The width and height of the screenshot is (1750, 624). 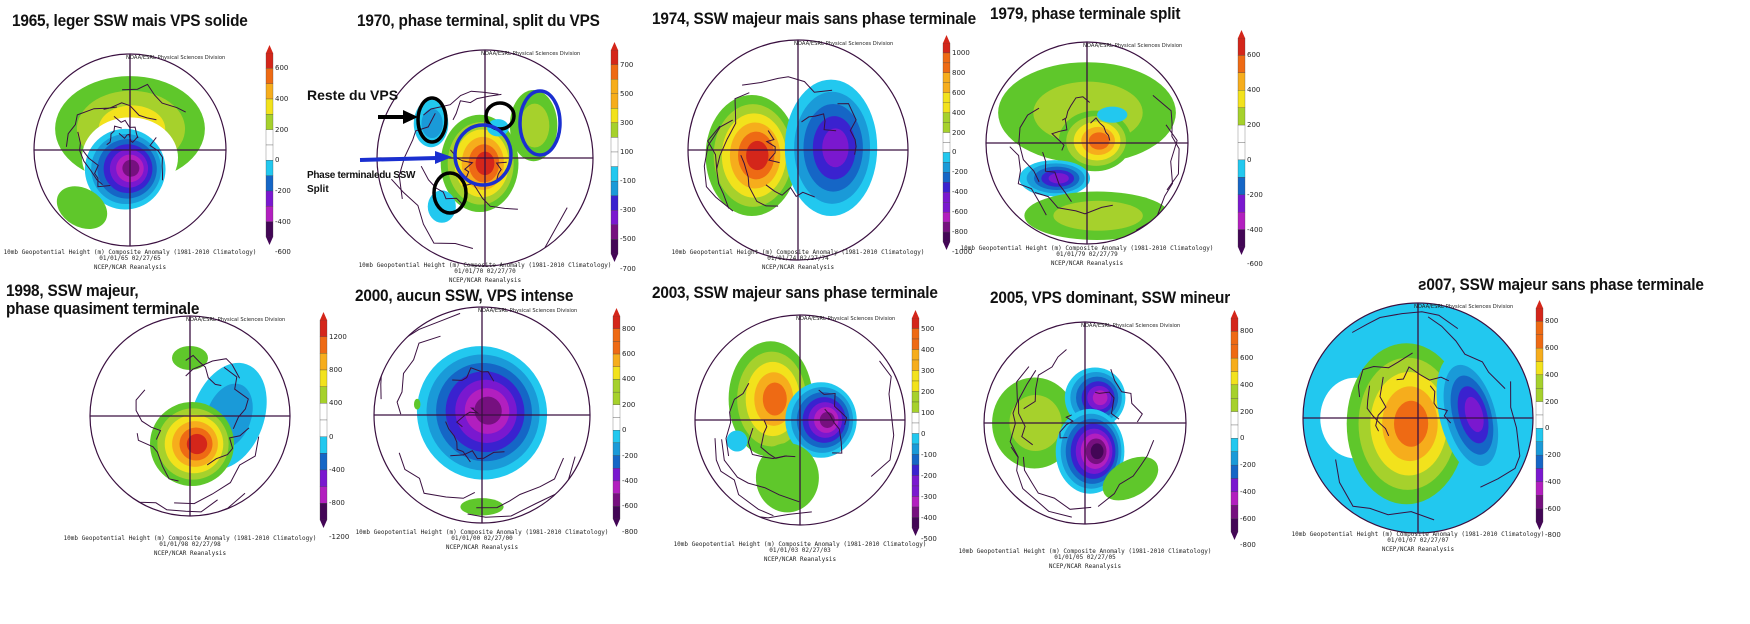 What do you see at coordinates (478, 21) in the screenshot?
I see `panel-title: 1970, phase terminal, split du VPS` at bounding box center [478, 21].